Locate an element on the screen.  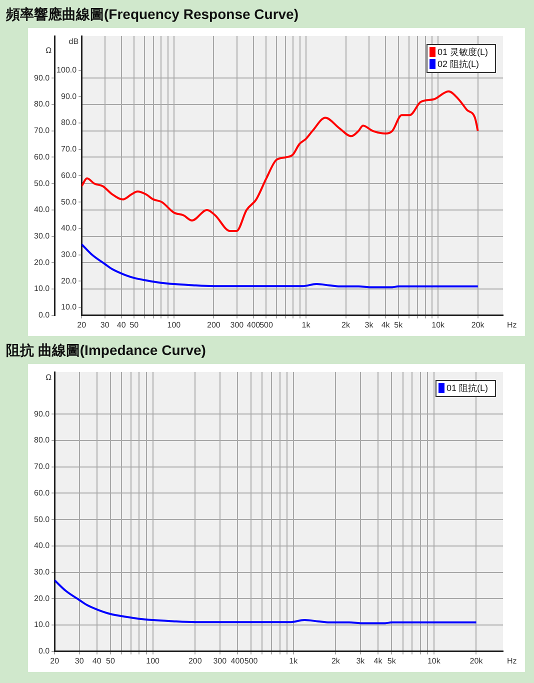
y-tick-label: 100.0 is located at coordinates (67, 69).